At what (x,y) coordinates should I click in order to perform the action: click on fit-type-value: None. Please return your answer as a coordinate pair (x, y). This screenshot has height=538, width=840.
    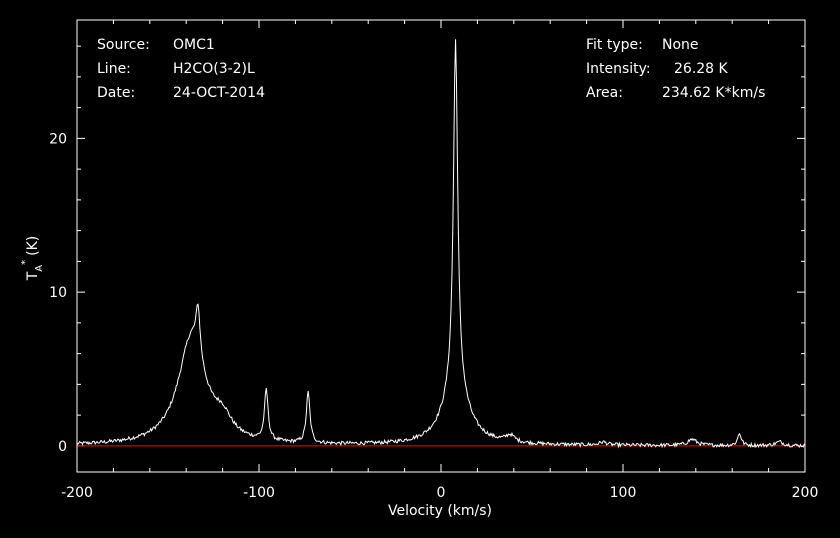
    Looking at the image, I should click on (680, 45).